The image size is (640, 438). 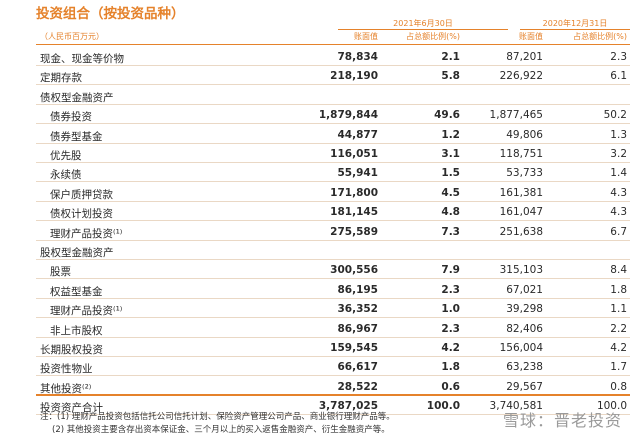 What do you see at coordinates (611, 406) in the screenshot?
I see `pct-2020: 100.0` at bounding box center [611, 406].